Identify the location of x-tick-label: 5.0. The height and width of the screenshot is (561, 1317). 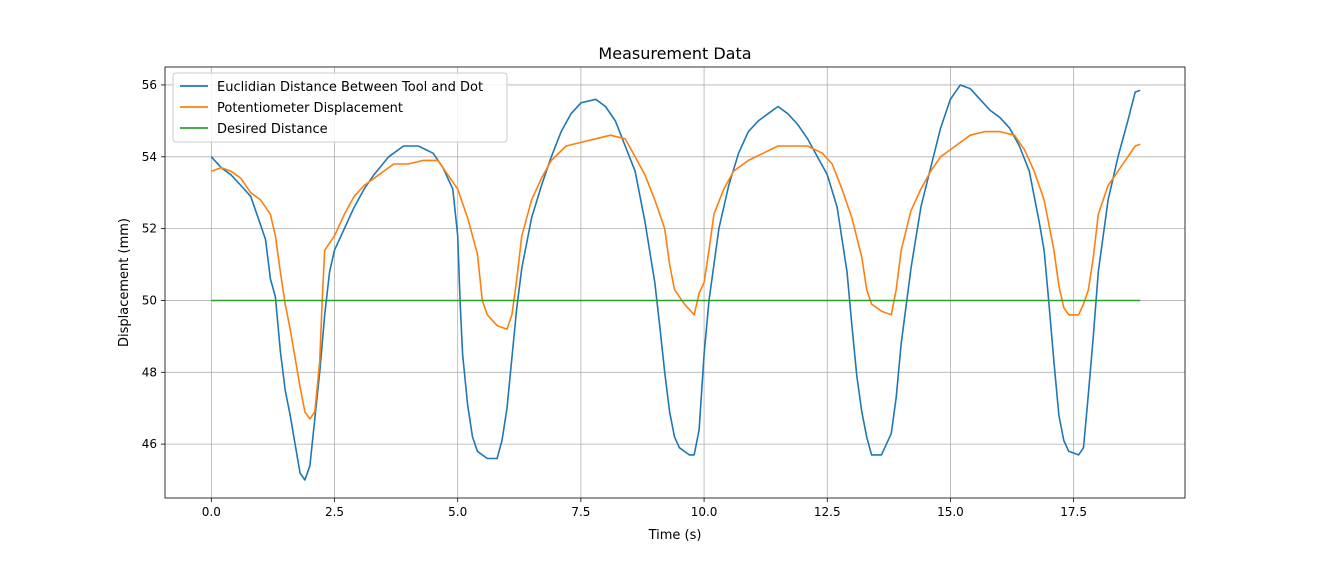
(457, 512).